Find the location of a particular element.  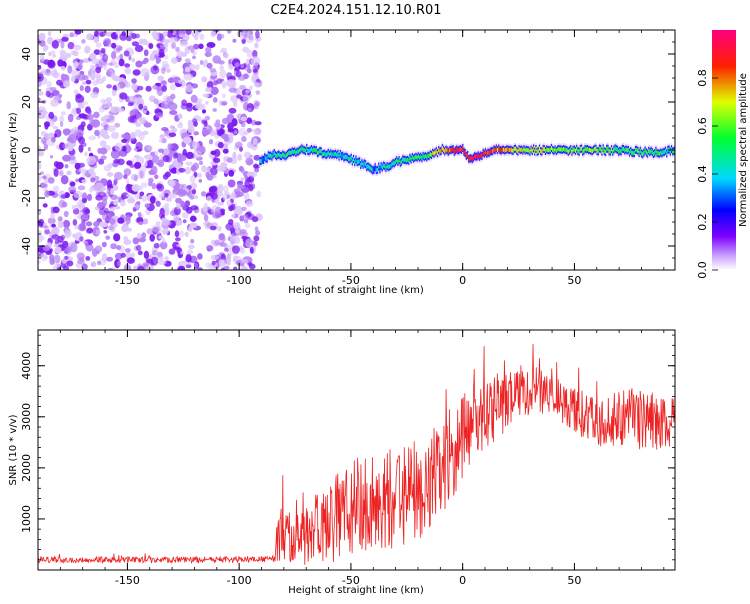

colorbar-ticks: 0.0 0.2 0.4 0.6 0.8 is located at coordinates (707, 174).